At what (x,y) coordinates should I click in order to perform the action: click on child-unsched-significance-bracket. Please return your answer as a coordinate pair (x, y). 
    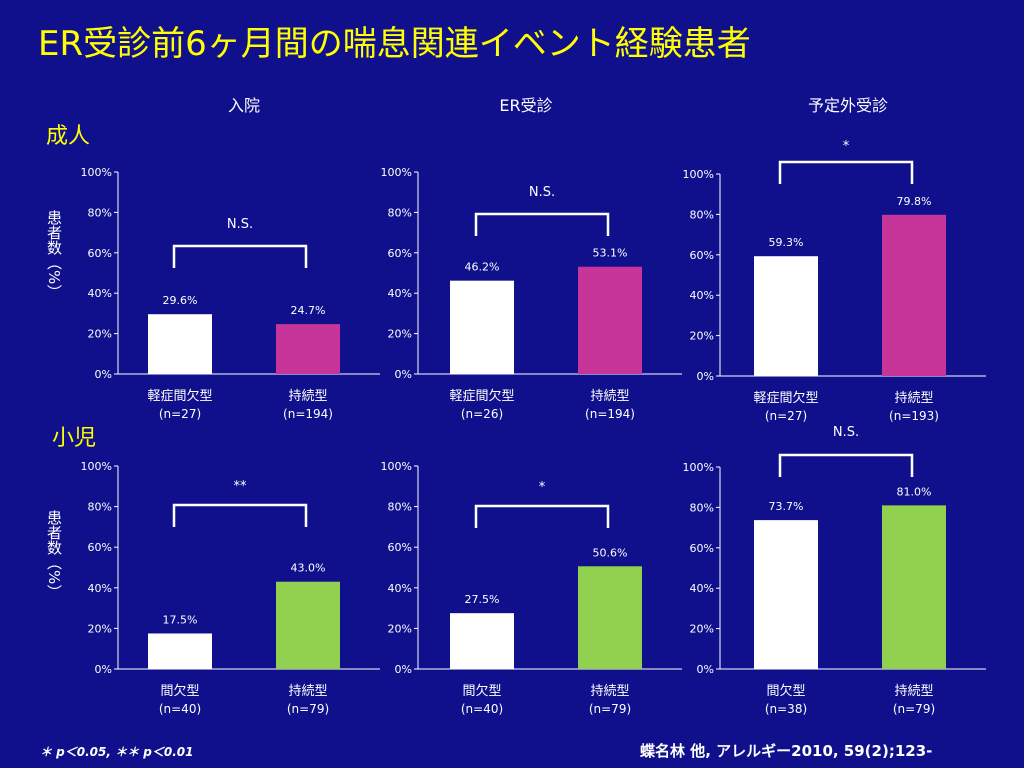
    Looking at the image, I should click on (846, 465).